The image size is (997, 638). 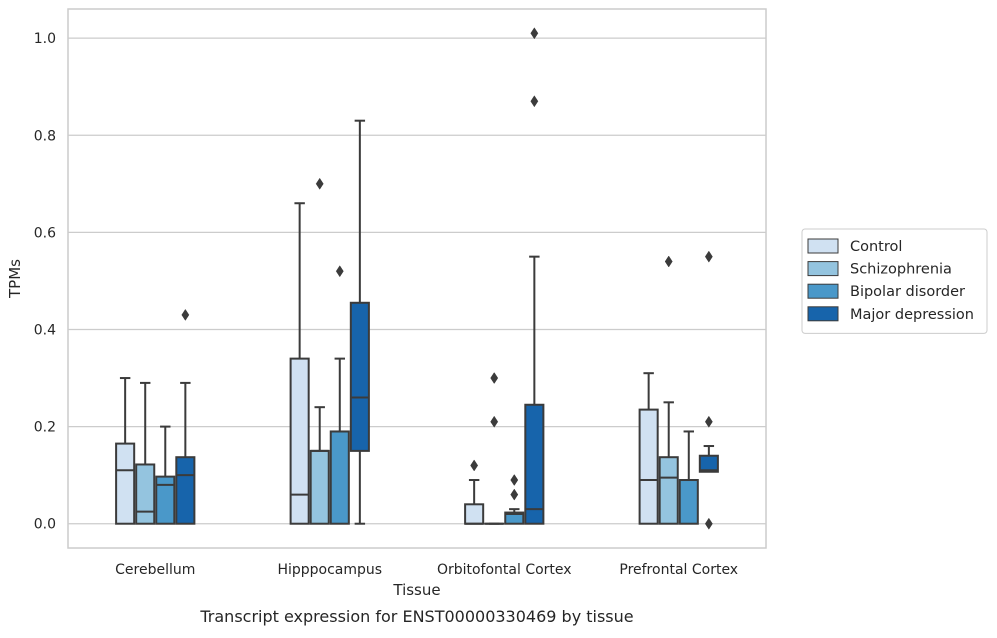 What do you see at coordinates (678, 570) in the screenshot?
I see `x-tick-label: Prefrontal Cortex` at bounding box center [678, 570].